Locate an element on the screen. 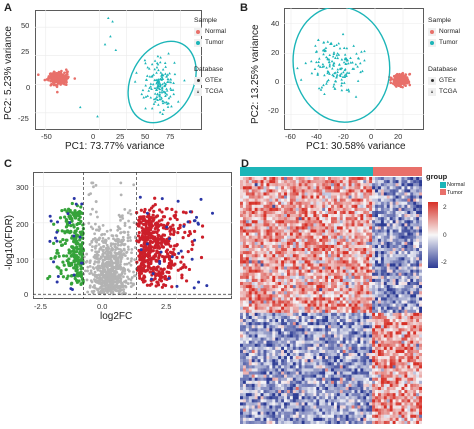 This screenshot has height=429, width=474. panel-a-legend-sample: Sample Normal Tumor is located at coordinates (210, 32).